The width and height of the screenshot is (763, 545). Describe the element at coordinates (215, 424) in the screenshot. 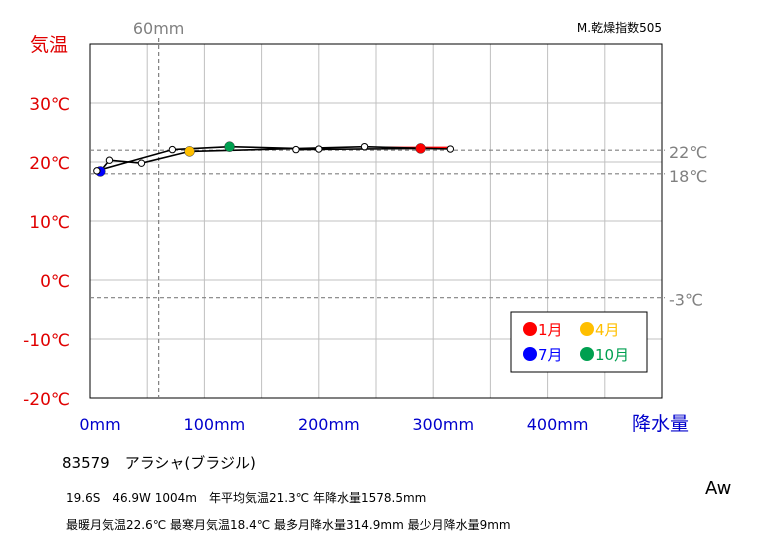

I see `x-tick-label: 100mm` at that location.